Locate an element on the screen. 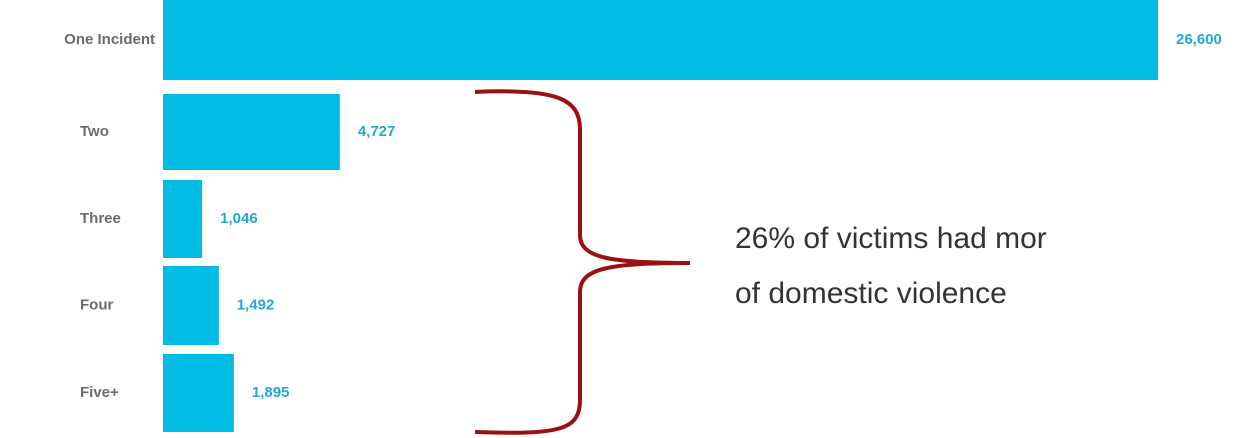  category-label: Five+ is located at coordinates (99, 392).